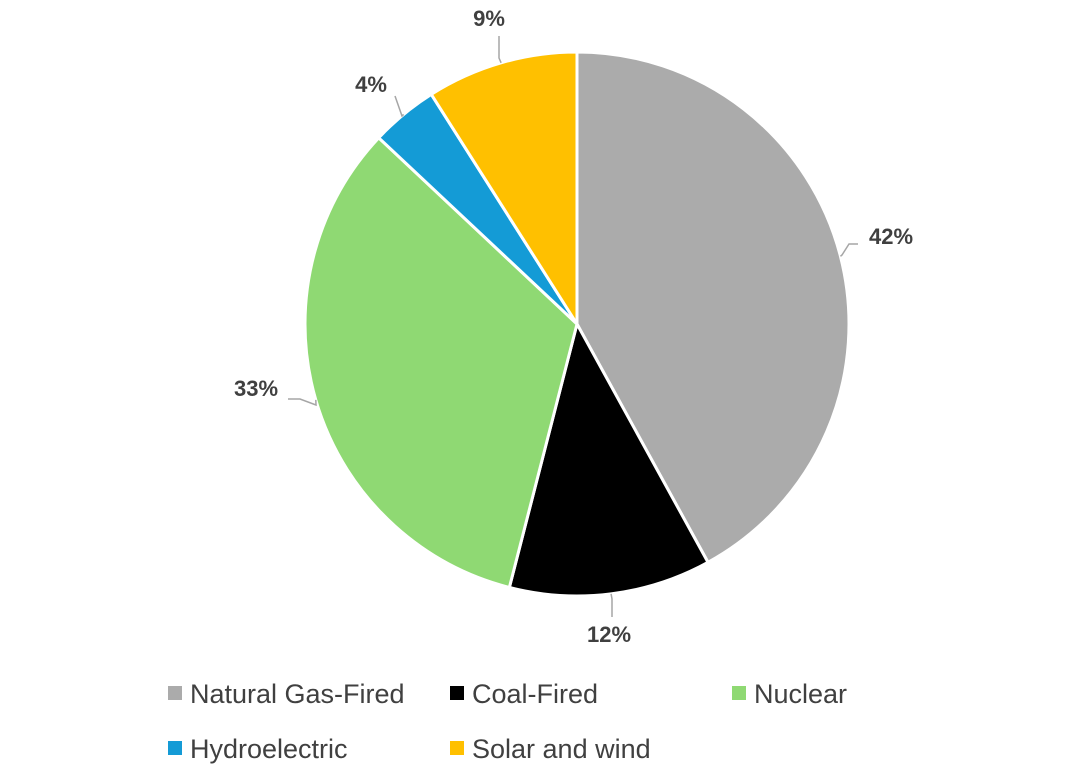  What do you see at coordinates (175, 693) in the screenshot?
I see `legend-swatch-natural-gas-fired` at bounding box center [175, 693].